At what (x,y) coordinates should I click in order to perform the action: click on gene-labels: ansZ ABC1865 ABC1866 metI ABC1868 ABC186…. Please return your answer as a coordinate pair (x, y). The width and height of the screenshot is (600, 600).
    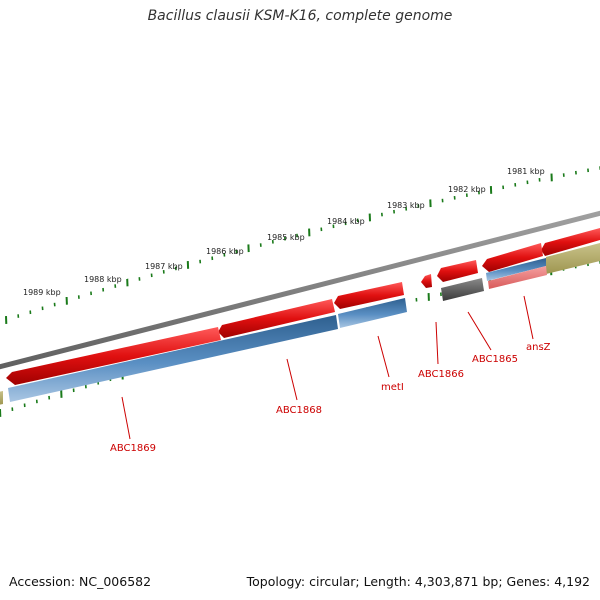
    Looking at the image, I should click on (330, 398).